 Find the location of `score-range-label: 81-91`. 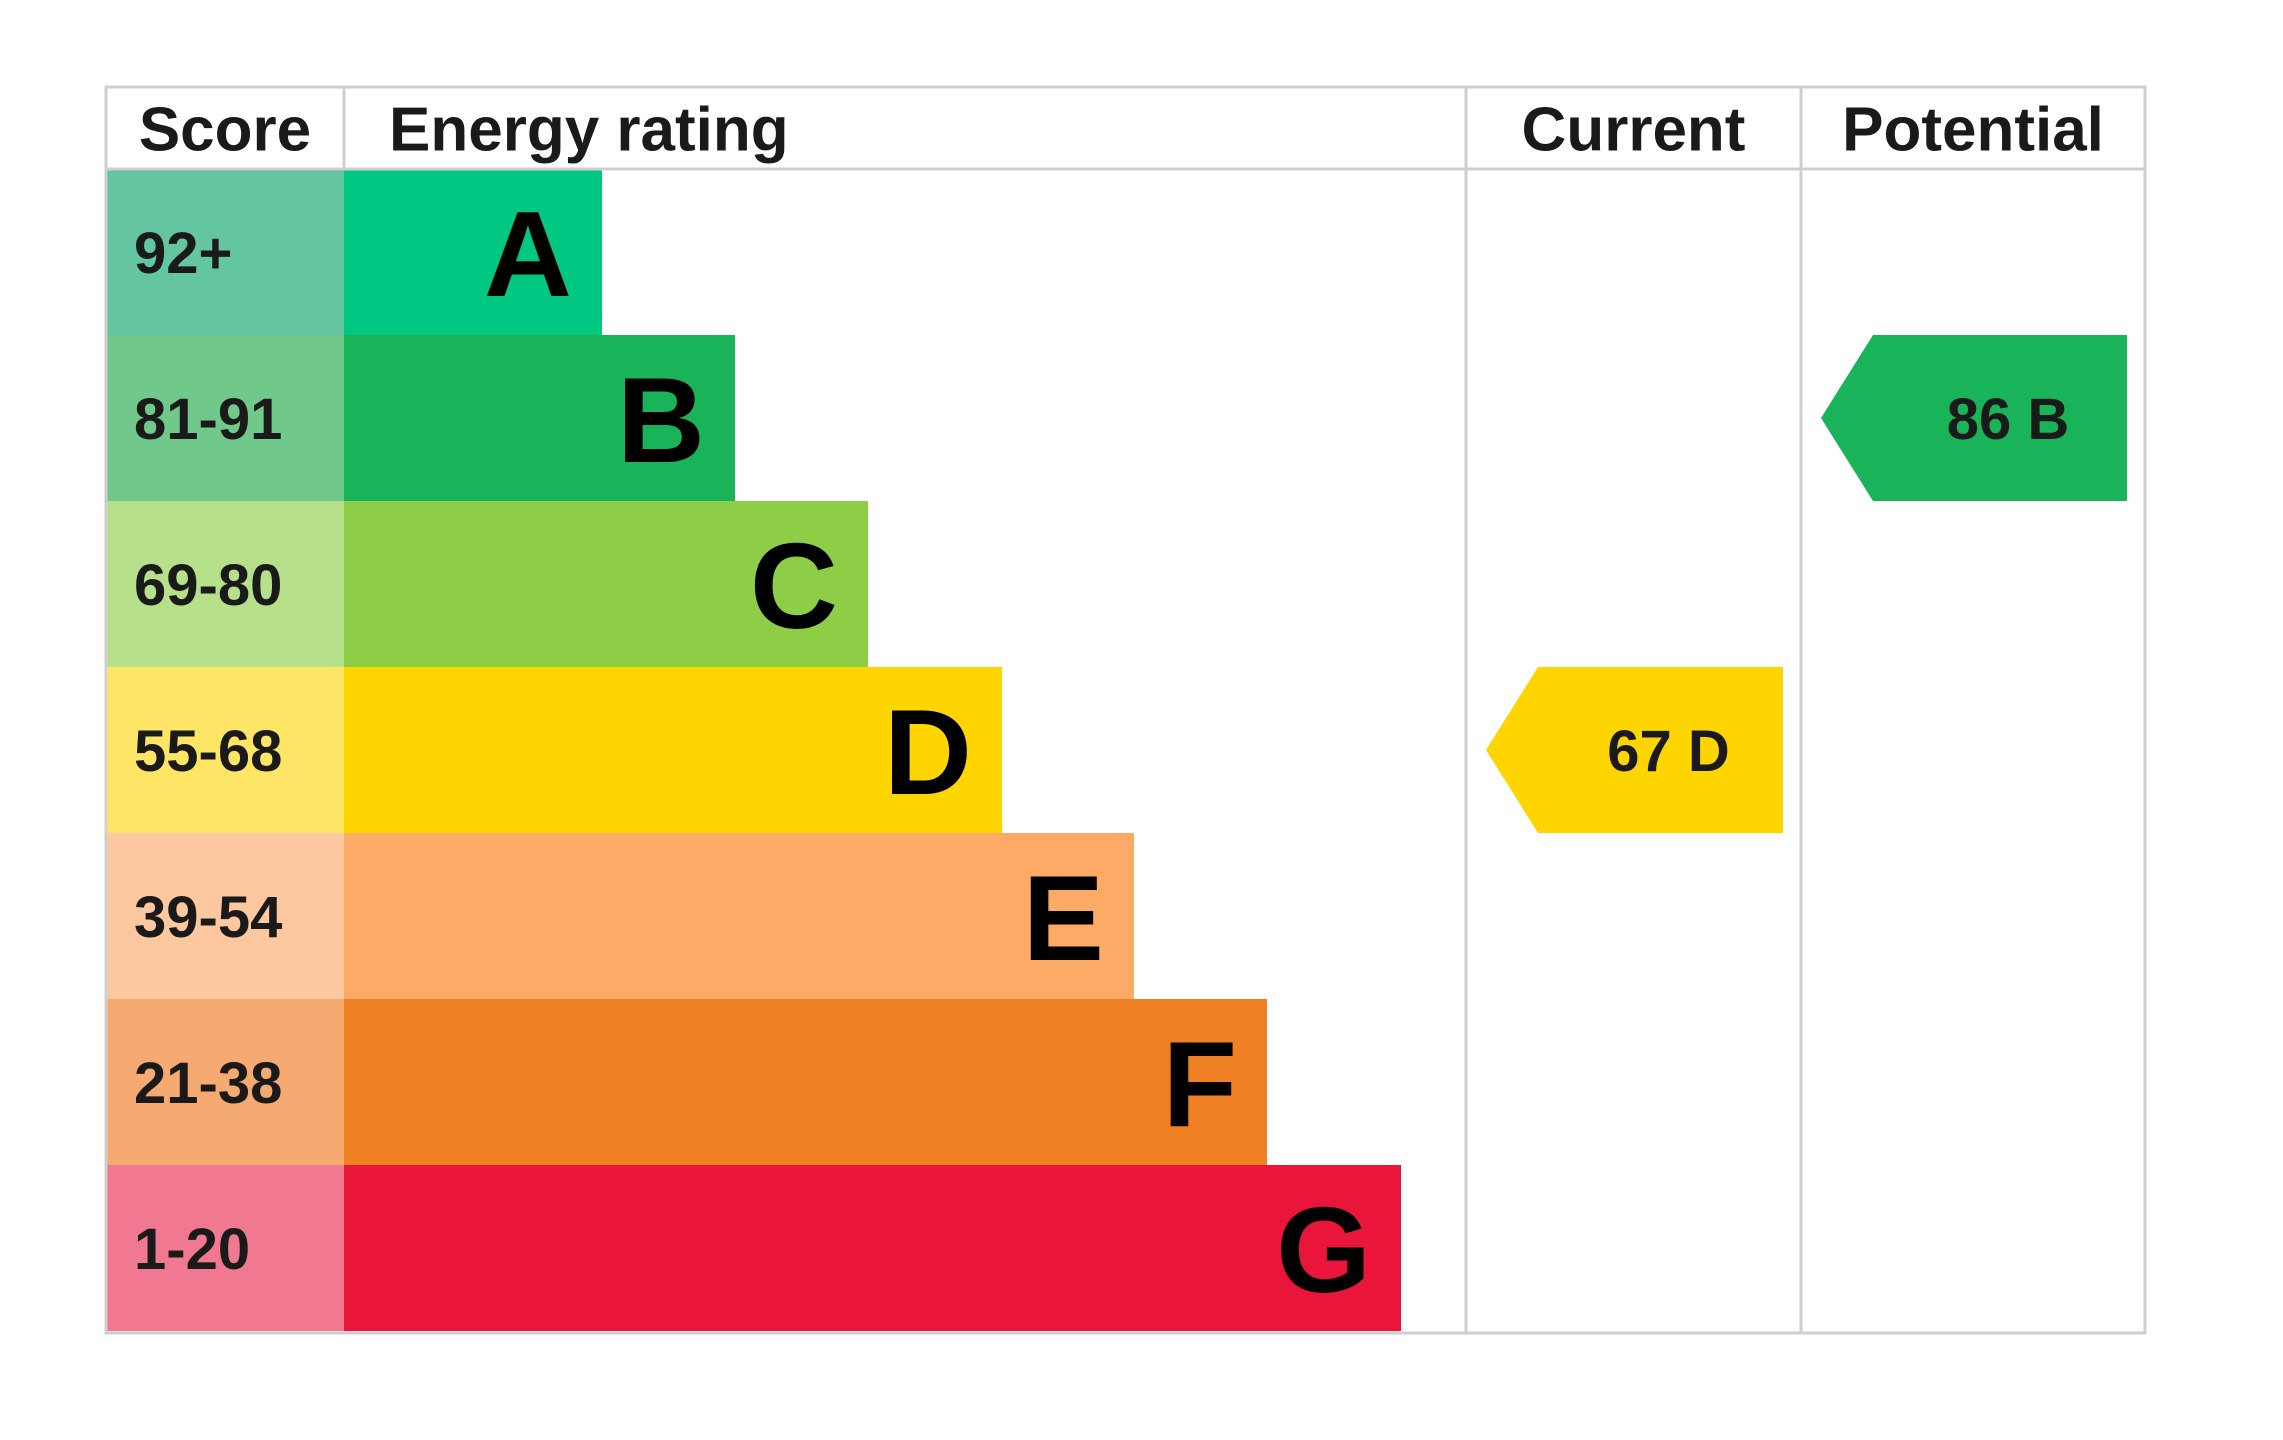

score-range-label: 81-91 is located at coordinates (208, 419).